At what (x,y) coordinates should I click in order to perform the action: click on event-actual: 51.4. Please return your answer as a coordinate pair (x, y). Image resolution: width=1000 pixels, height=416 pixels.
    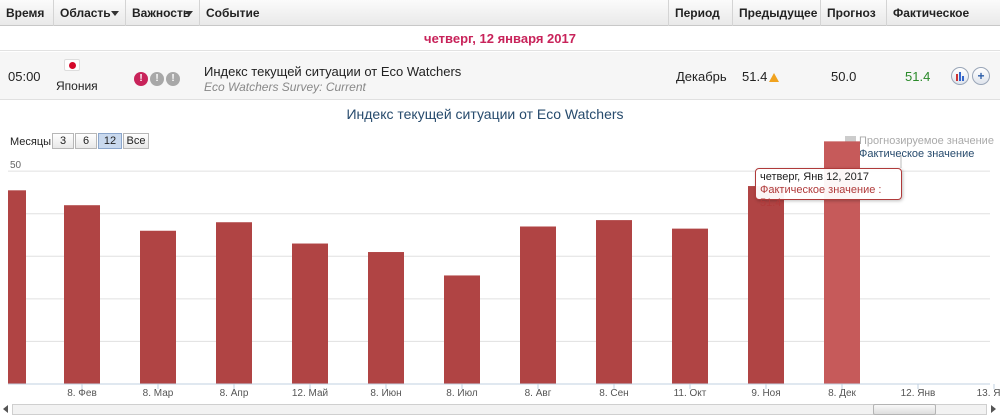
    Looking at the image, I should click on (918, 76).